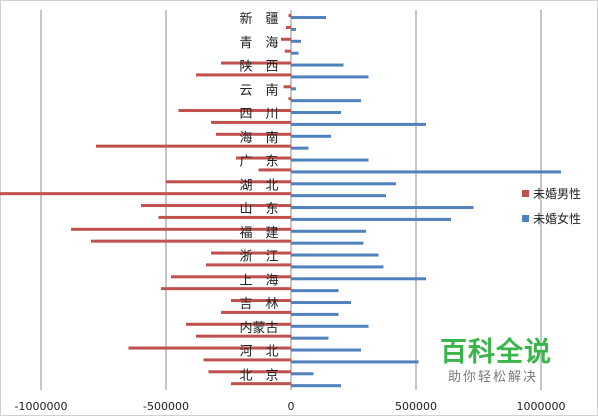 Image resolution: width=598 pixels, height=416 pixels. Describe the element at coordinates (258, 257) in the screenshot. I see `category-label: 浙 江` at that location.